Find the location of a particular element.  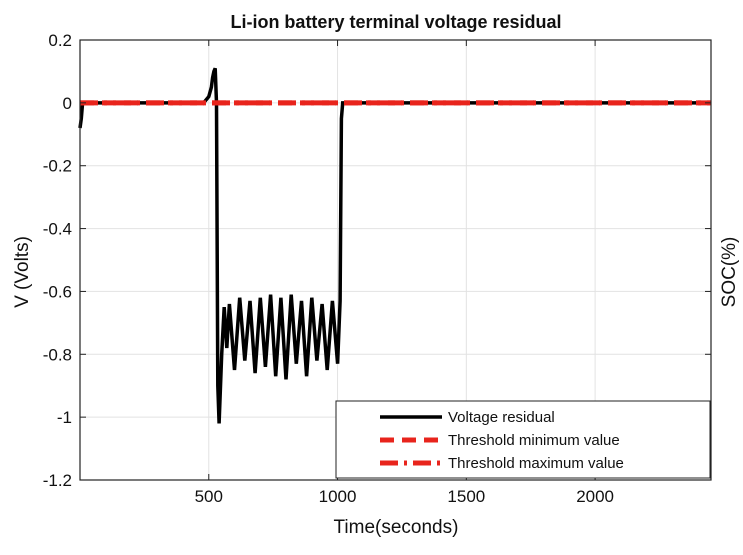

y-tick-label: -0.2 is located at coordinates (57, 166).